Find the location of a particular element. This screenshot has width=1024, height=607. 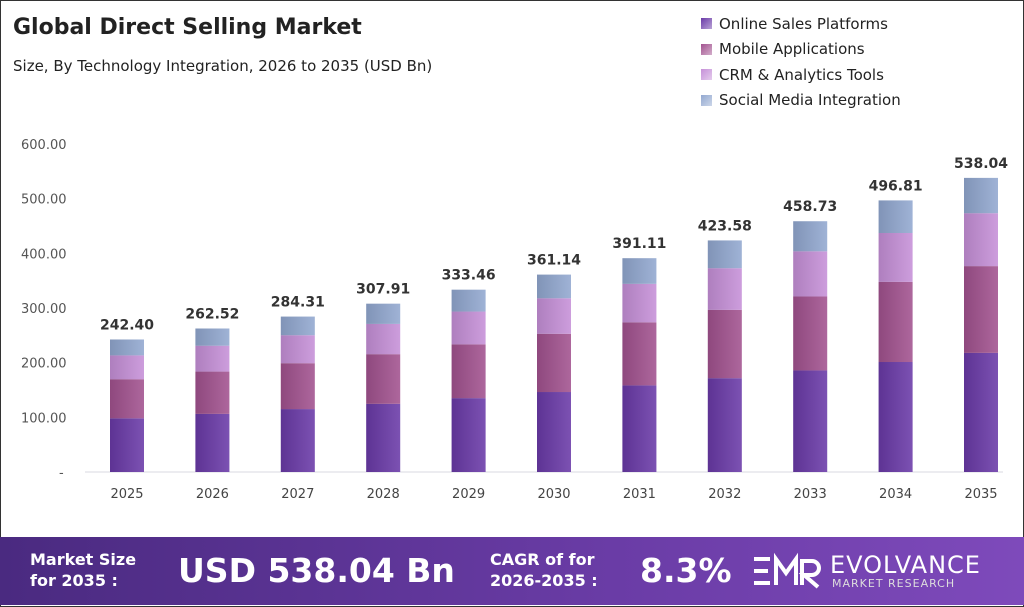

x-tick-label: 2028 is located at coordinates (383, 494).